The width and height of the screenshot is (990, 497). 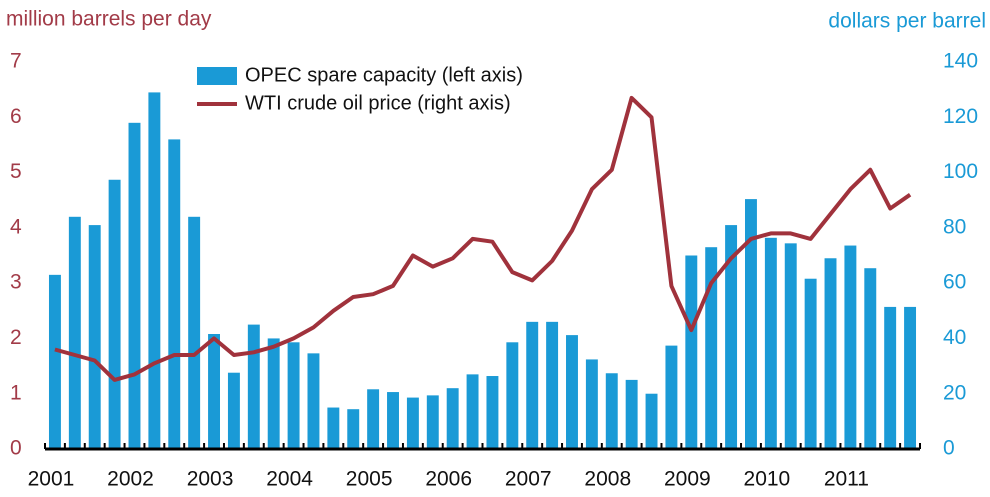 I want to click on y2-tick-label: 0, so click(x=949, y=448).